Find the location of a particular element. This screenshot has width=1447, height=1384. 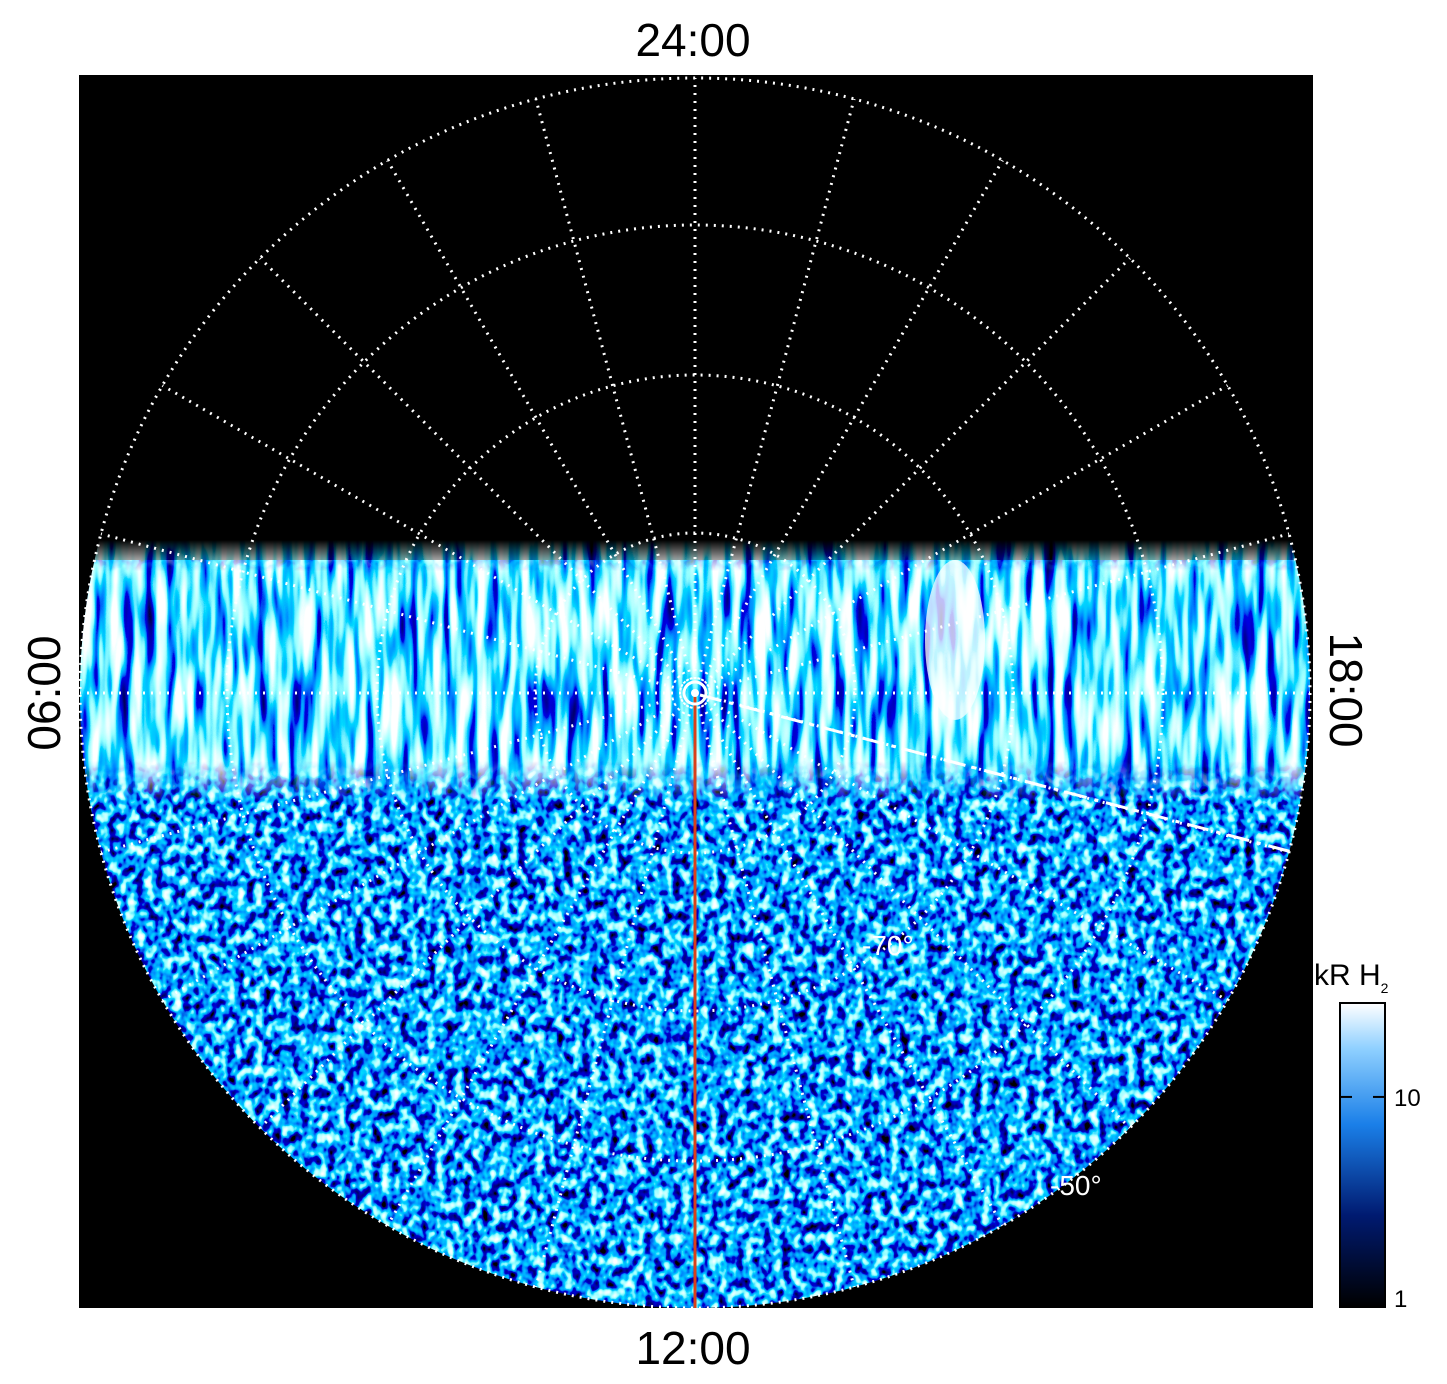

colorbar-title: kR H2 is located at coordinates (1351, 977).